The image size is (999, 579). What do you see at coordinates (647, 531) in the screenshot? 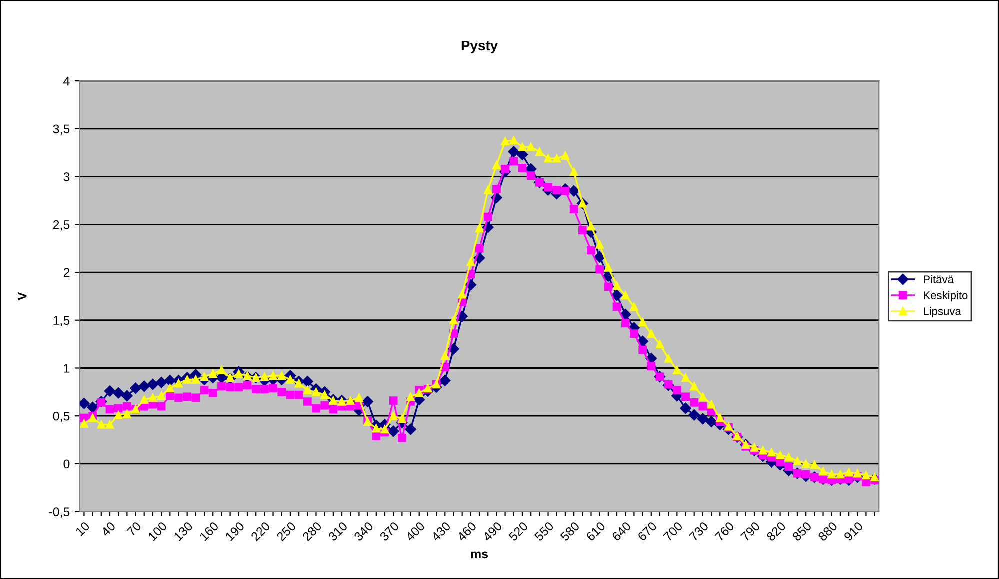
I see `x-tick-label: 670` at bounding box center [647, 531].